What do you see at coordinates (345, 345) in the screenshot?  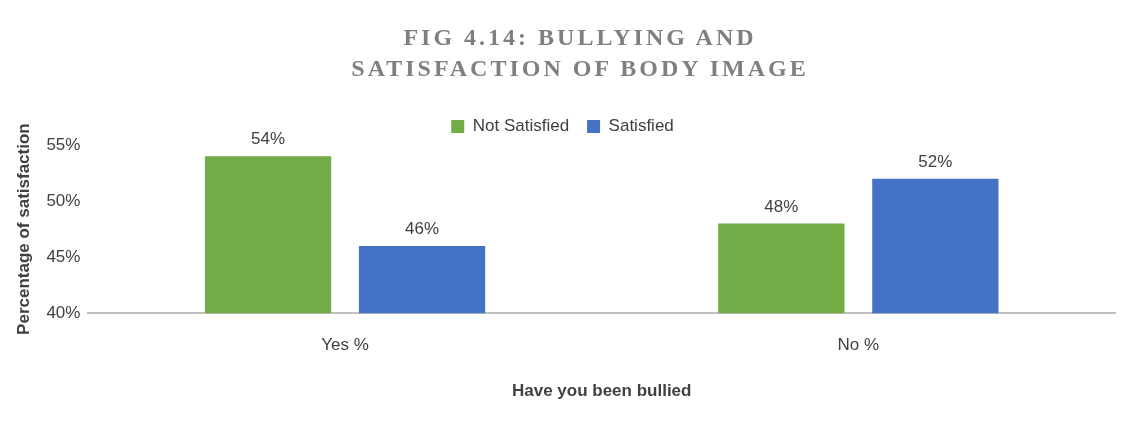 I see `x-tick-label: Yes %` at bounding box center [345, 345].